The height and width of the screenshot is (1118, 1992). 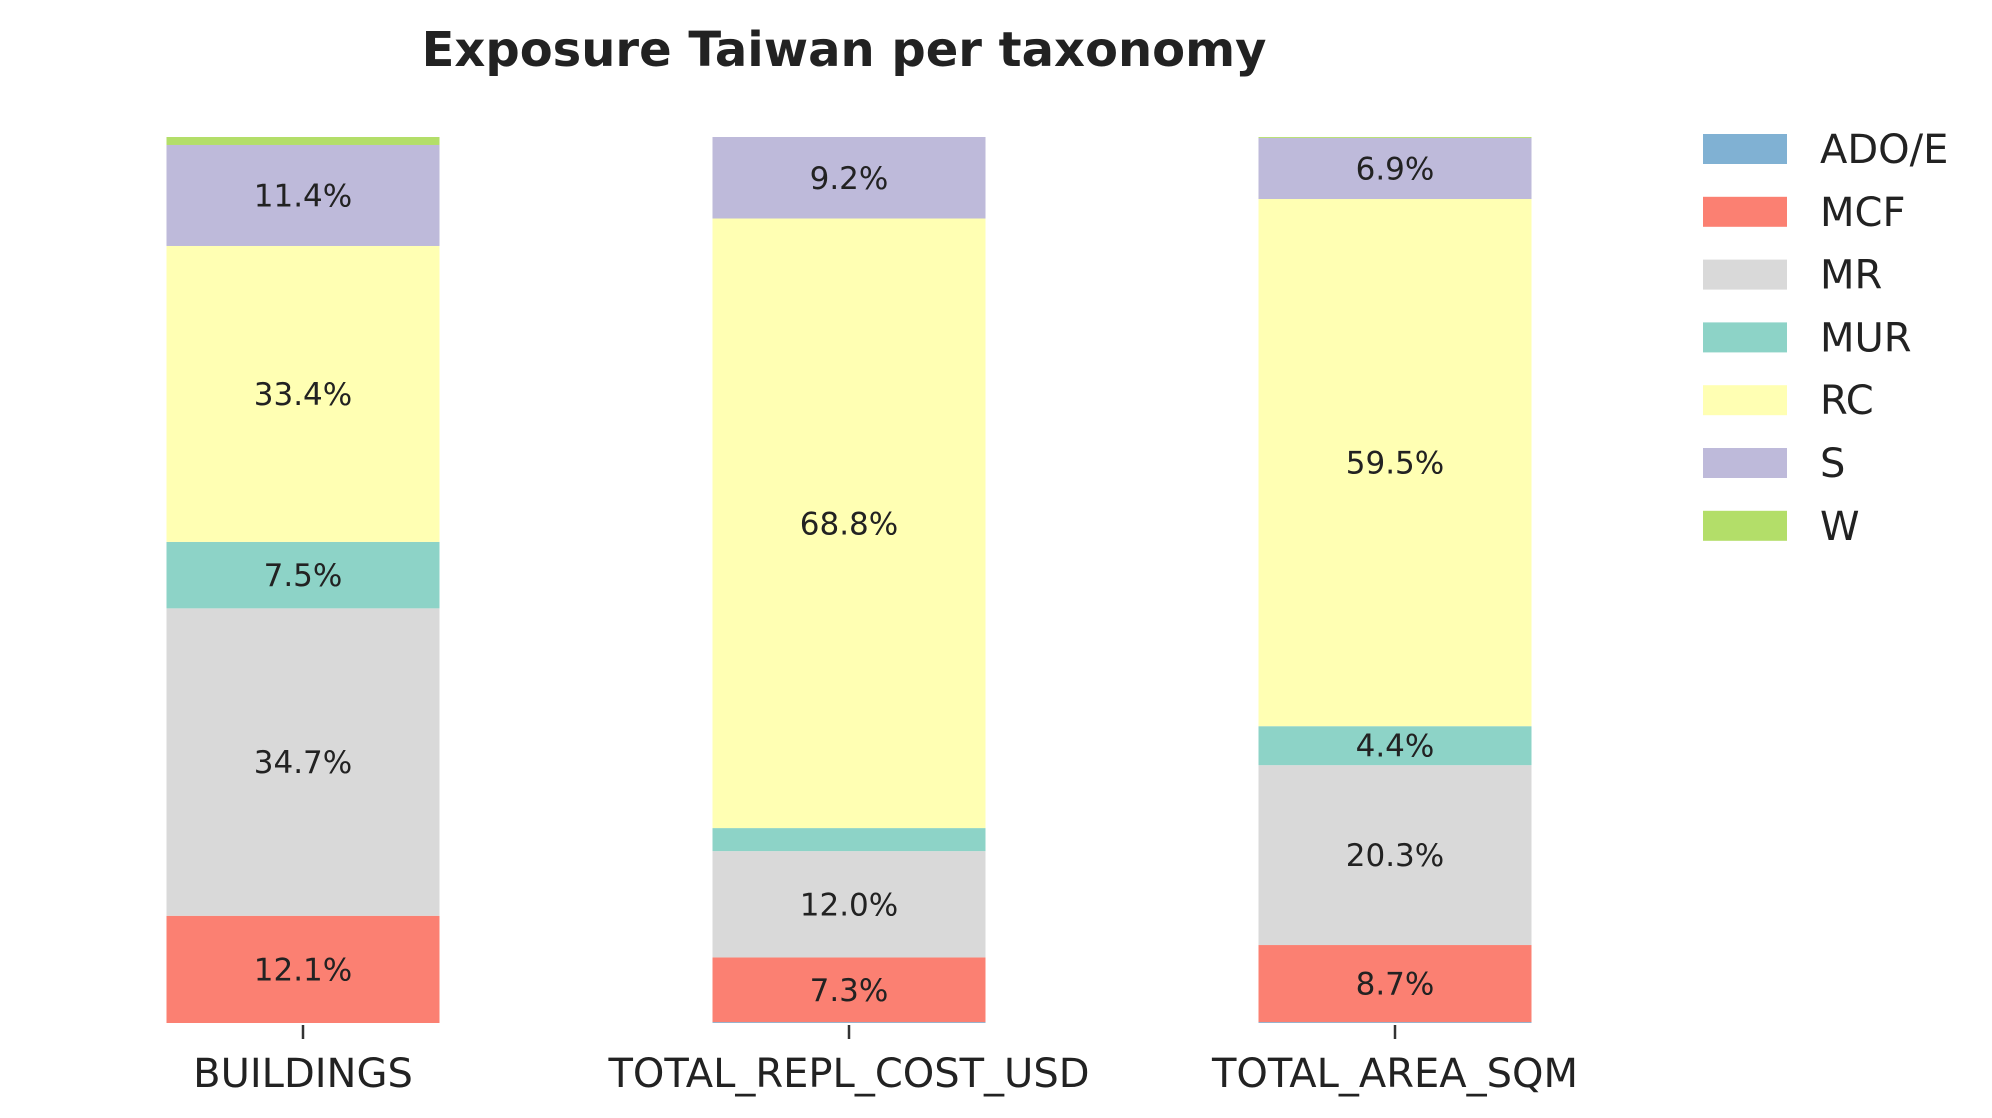 I want to click on chart-title: Exposure Taiwan per taxonomy, so click(x=844, y=50).